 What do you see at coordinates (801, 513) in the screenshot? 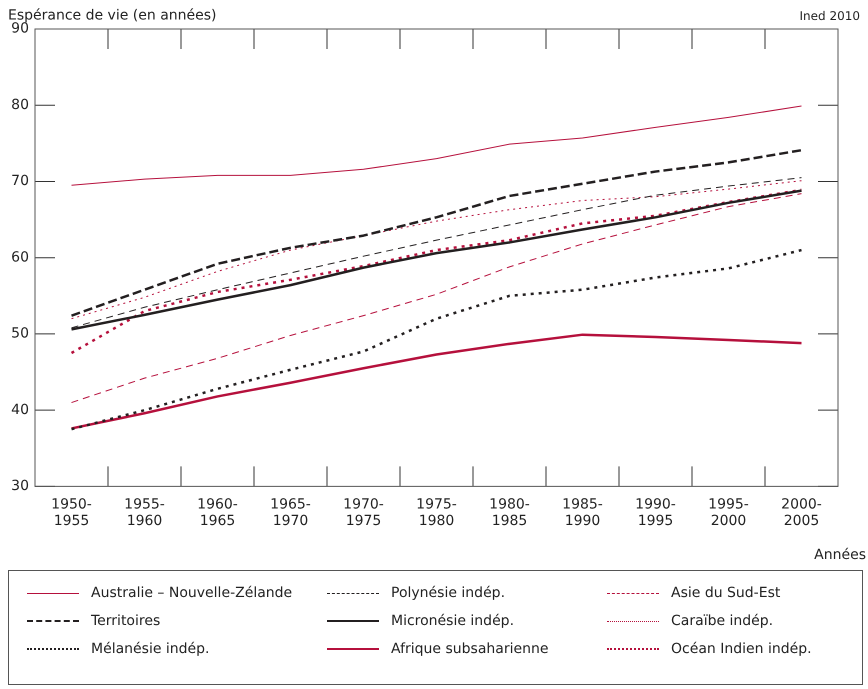
I see `x-tick-label: 2000-2005` at bounding box center [801, 513].